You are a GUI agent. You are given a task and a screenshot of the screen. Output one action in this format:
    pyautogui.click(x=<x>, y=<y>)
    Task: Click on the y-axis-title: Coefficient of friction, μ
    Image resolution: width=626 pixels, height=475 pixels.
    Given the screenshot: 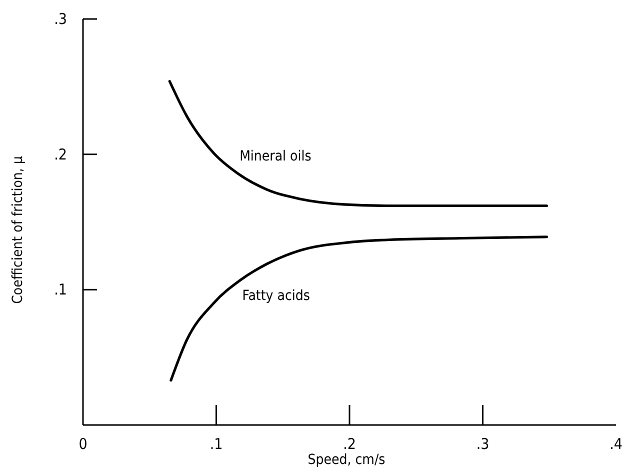 What is the action you would take?
    pyautogui.click(x=18, y=230)
    